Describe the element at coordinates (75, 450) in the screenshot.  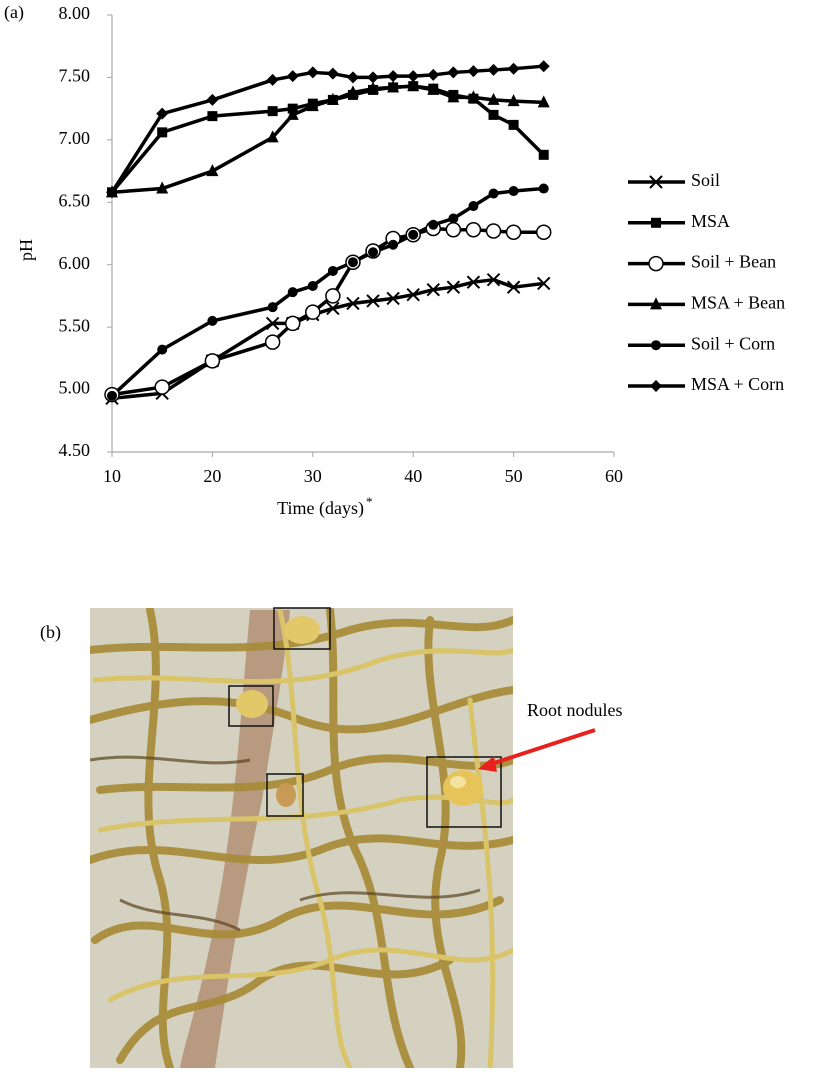
I see `y-tick-label: 4.50` at that location.